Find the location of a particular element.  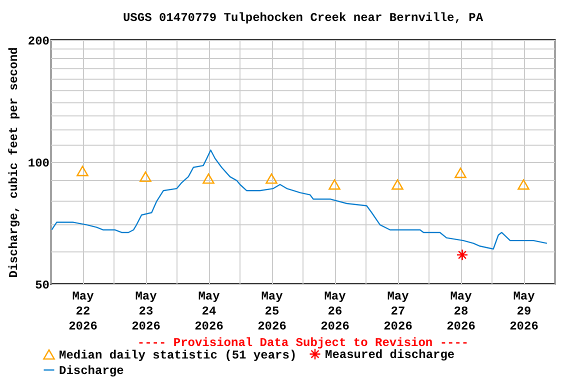

legend-label: Median daily statistic (51 years) is located at coordinates (178, 355).